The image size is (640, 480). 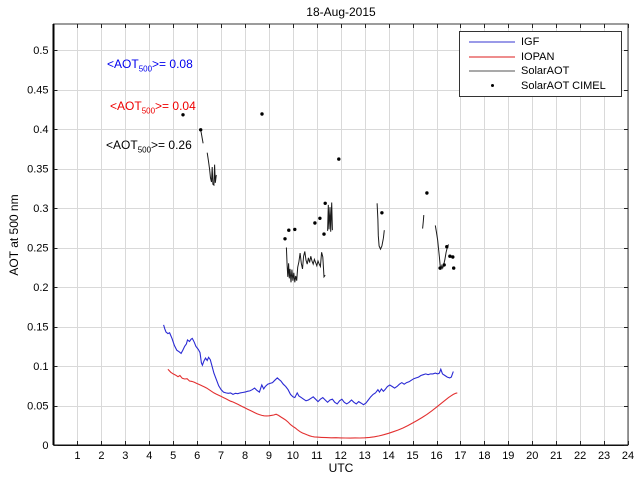 I want to click on x-tick-label: 13, so click(x=365, y=456).